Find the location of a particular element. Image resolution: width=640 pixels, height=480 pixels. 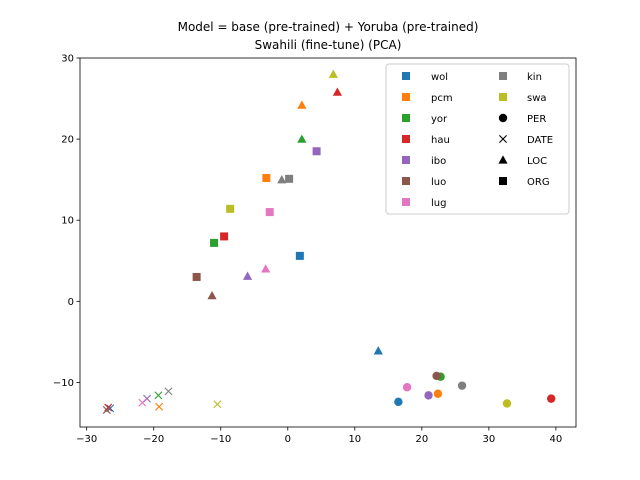

legend-label-yor: yor is located at coordinates (439, 119).